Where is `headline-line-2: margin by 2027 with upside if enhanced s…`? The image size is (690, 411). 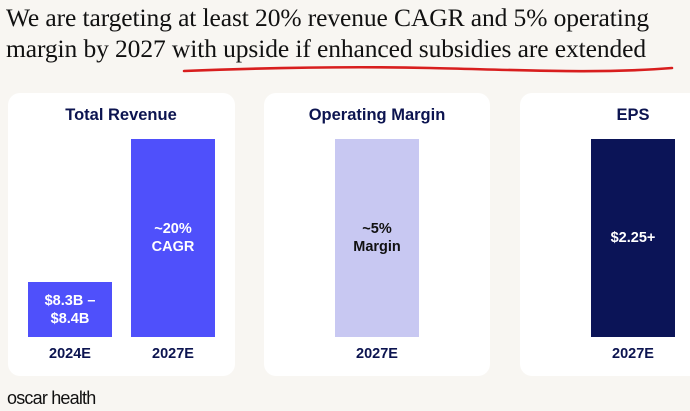
headline-line-2: margin by 2027 with upside if enhanced s… is located at coordinates (348, 48).